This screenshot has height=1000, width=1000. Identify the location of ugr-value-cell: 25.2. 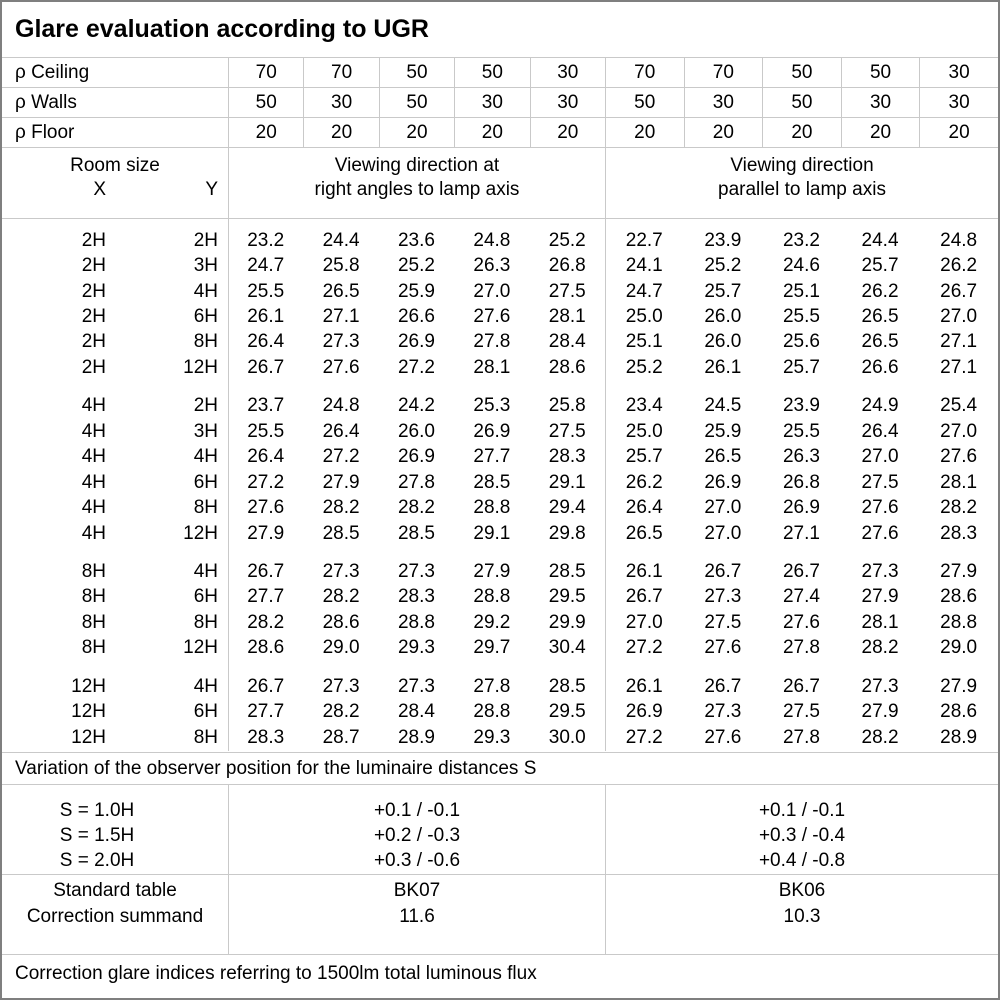
(723, 266).